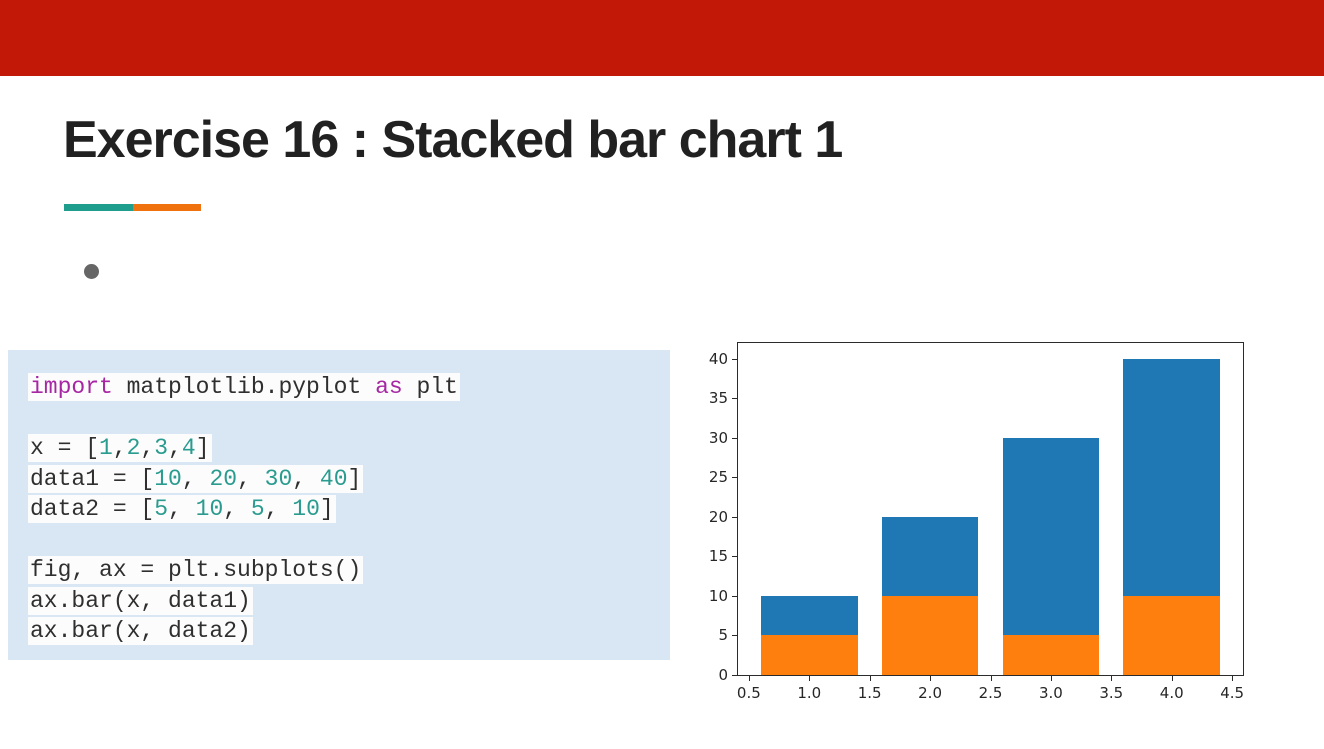 This screenshot has width=1324, height=749. Describe the element at coordinates (748, 693) in the screenshot. I see `x-tick-label: 0.5` at that location.